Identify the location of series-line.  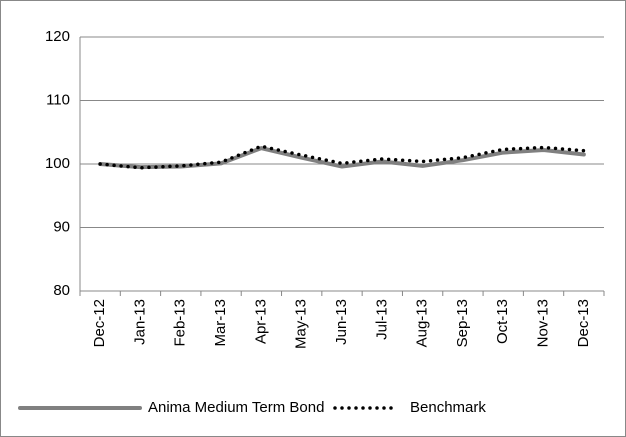
(342, 158).